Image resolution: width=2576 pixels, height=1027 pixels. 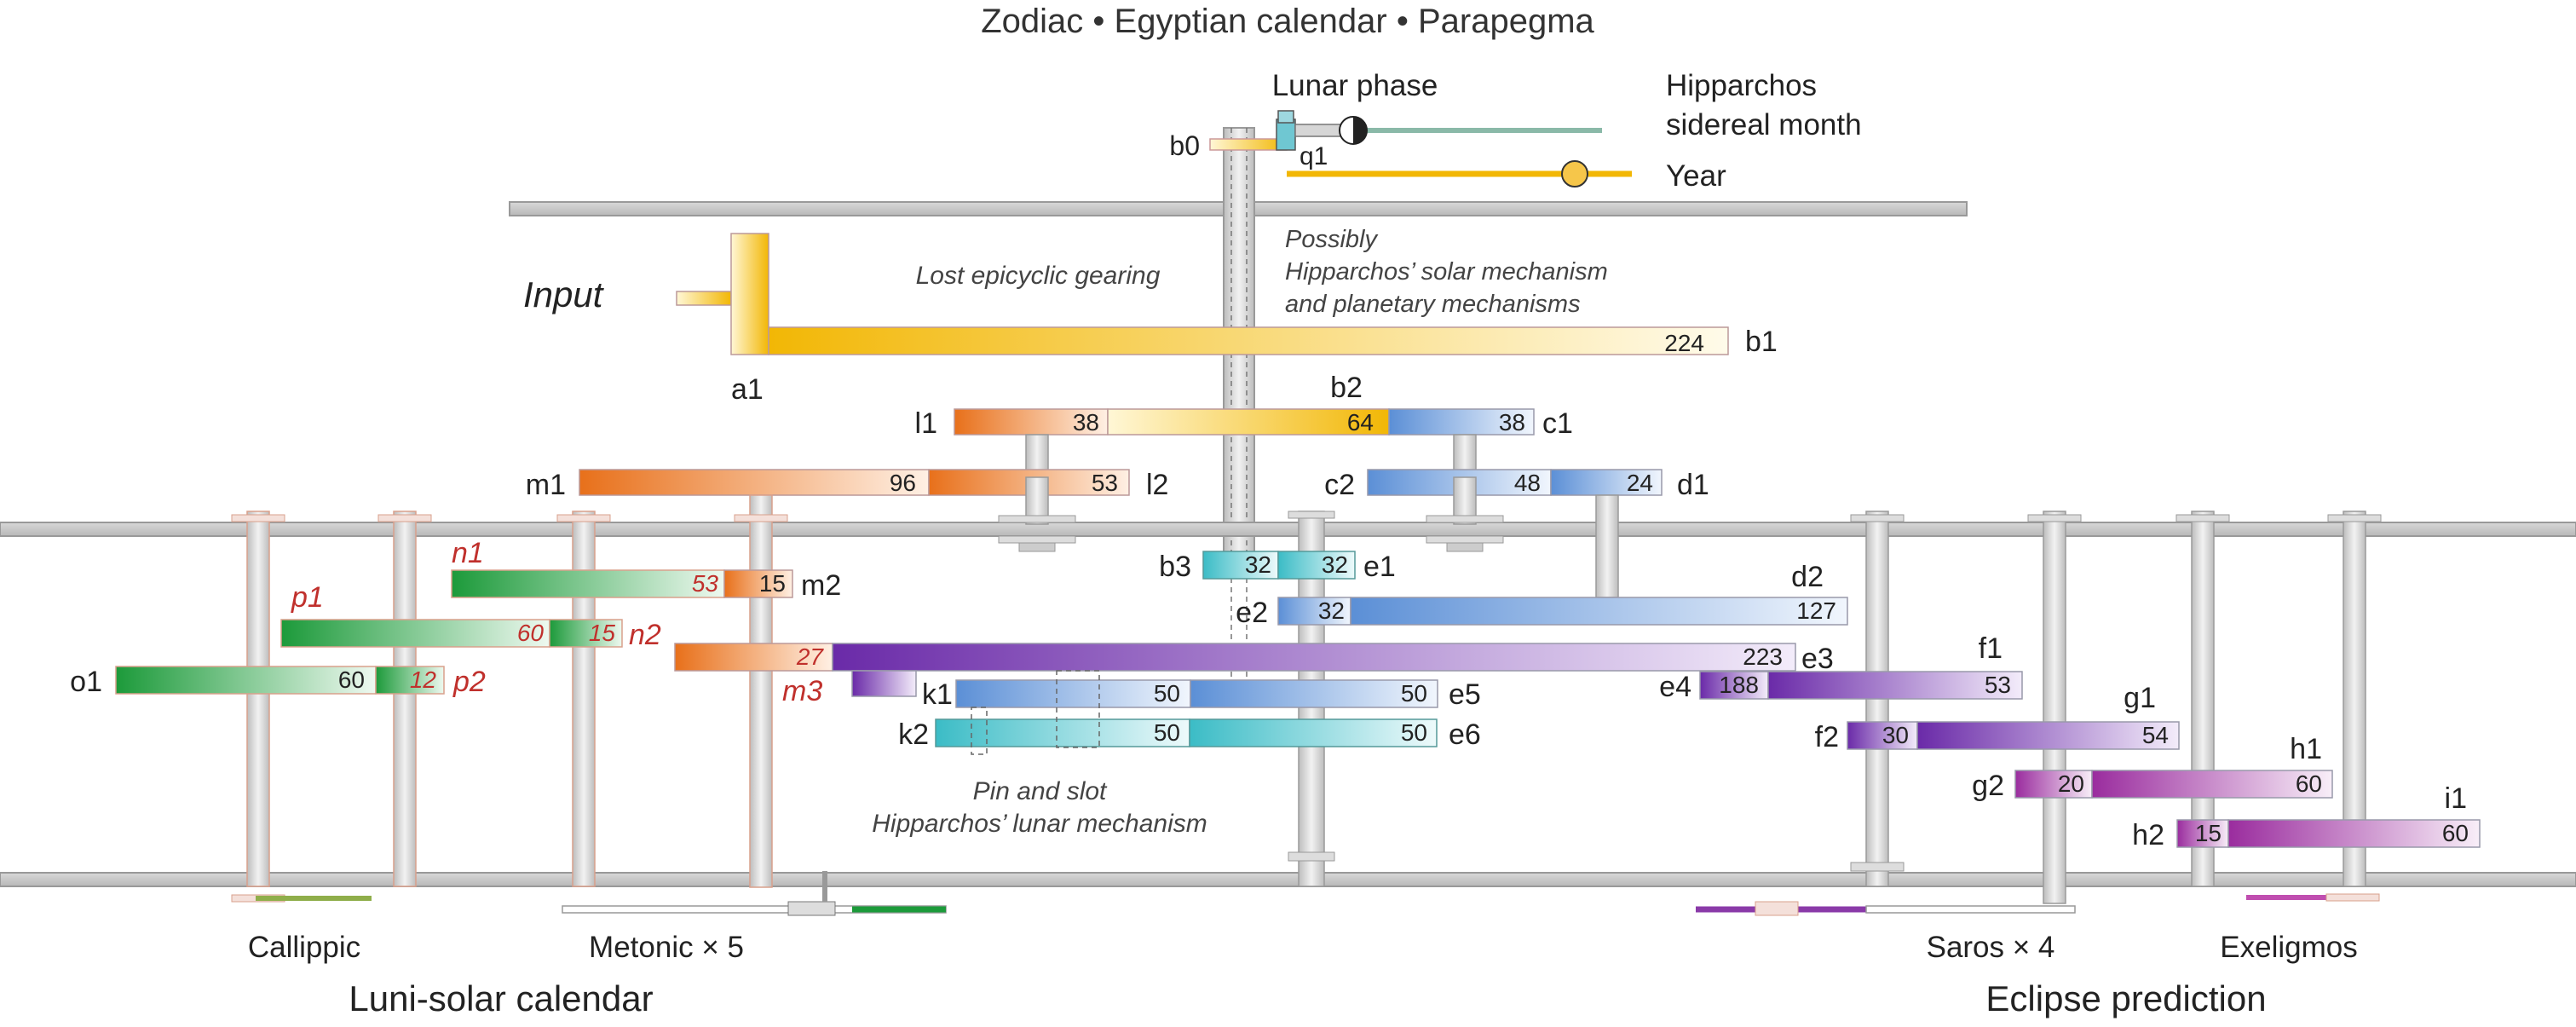 What do you see at coordinates (824, 887) in the screenshot?
I see `metonic-pin` at bounding box center [824, 887].